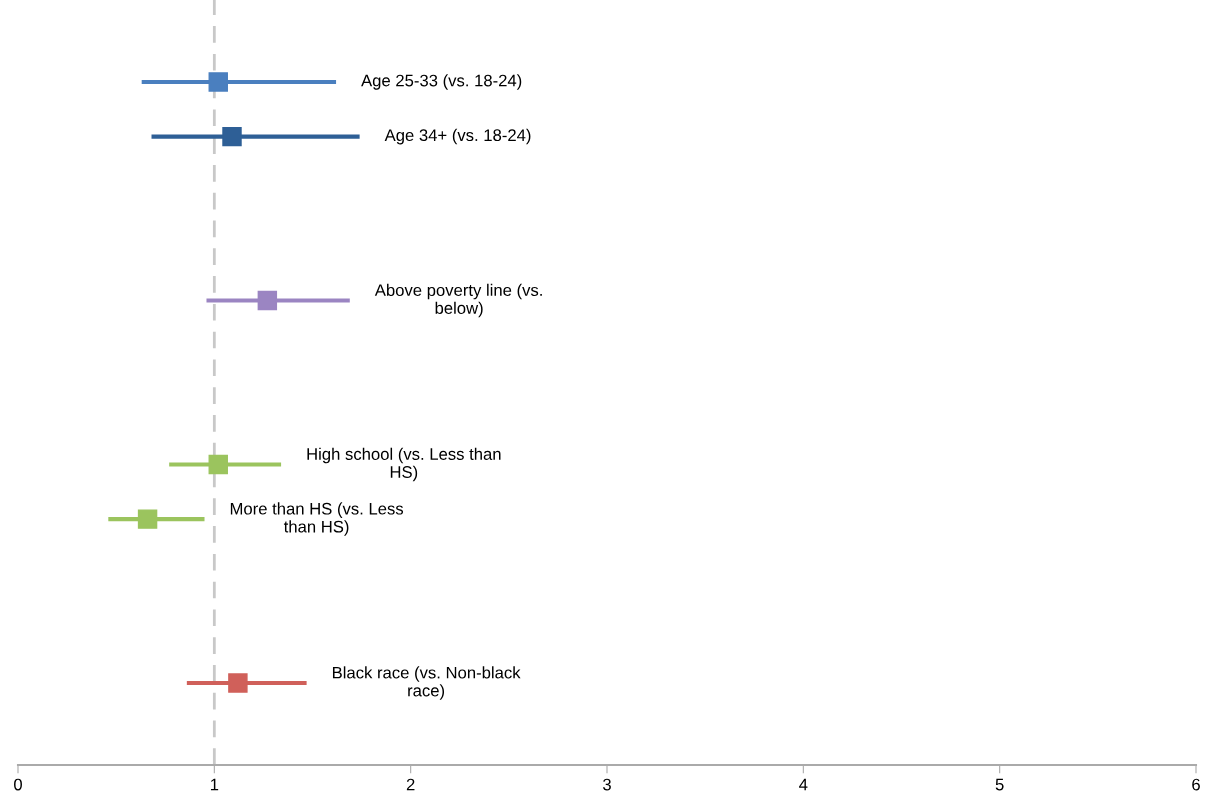 This screenshot has height=804, width=1208. Describe the element at coordinates (214, 784) in the screenshot. I see `x-tick-label: 1` at that location.